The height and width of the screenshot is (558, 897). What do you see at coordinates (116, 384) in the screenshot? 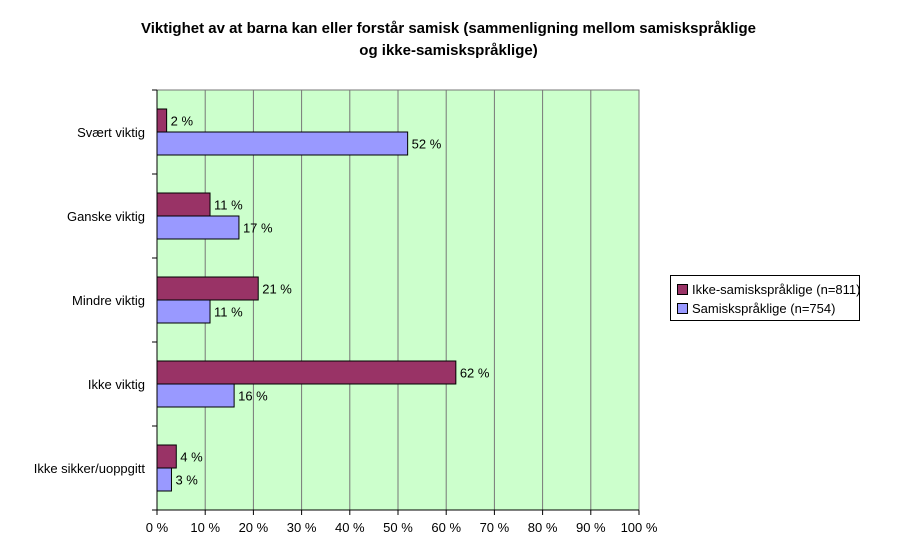
I see `category-label: Ikke viktig` at bounding box center [116, 384].